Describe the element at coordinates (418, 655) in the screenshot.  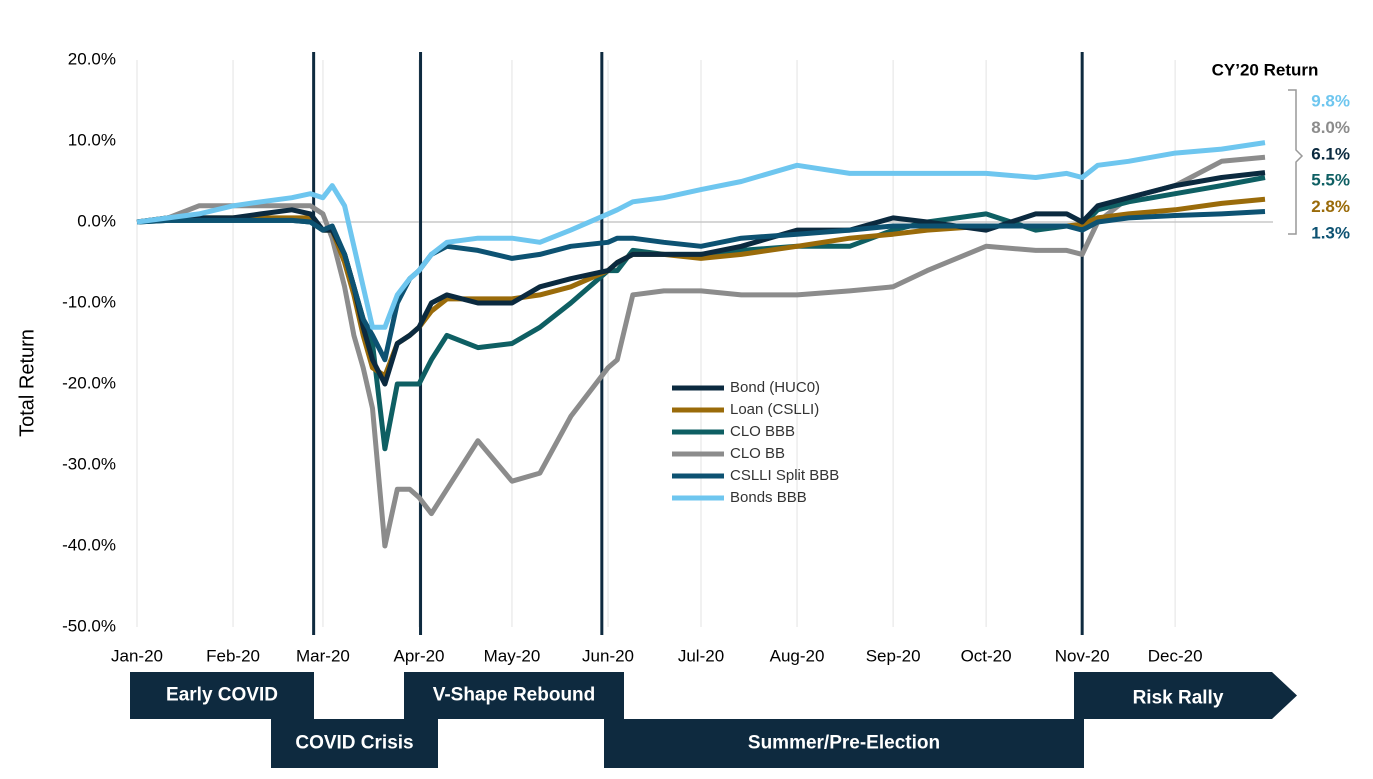
I see `x-tick-label: Apr-20` at that location.